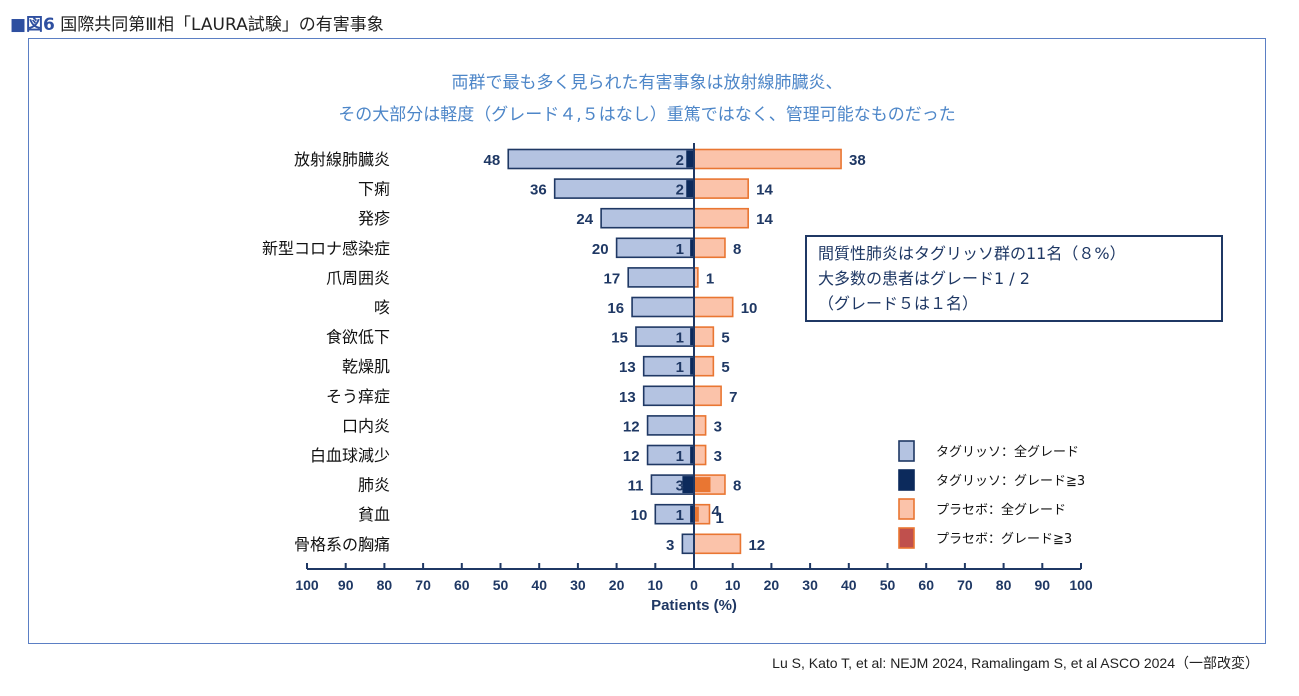  What do you see at coordinates (342, 544) in the screenshot?
I see `category-label: 骨格系の胸痛` at bounding box center [342, 544].